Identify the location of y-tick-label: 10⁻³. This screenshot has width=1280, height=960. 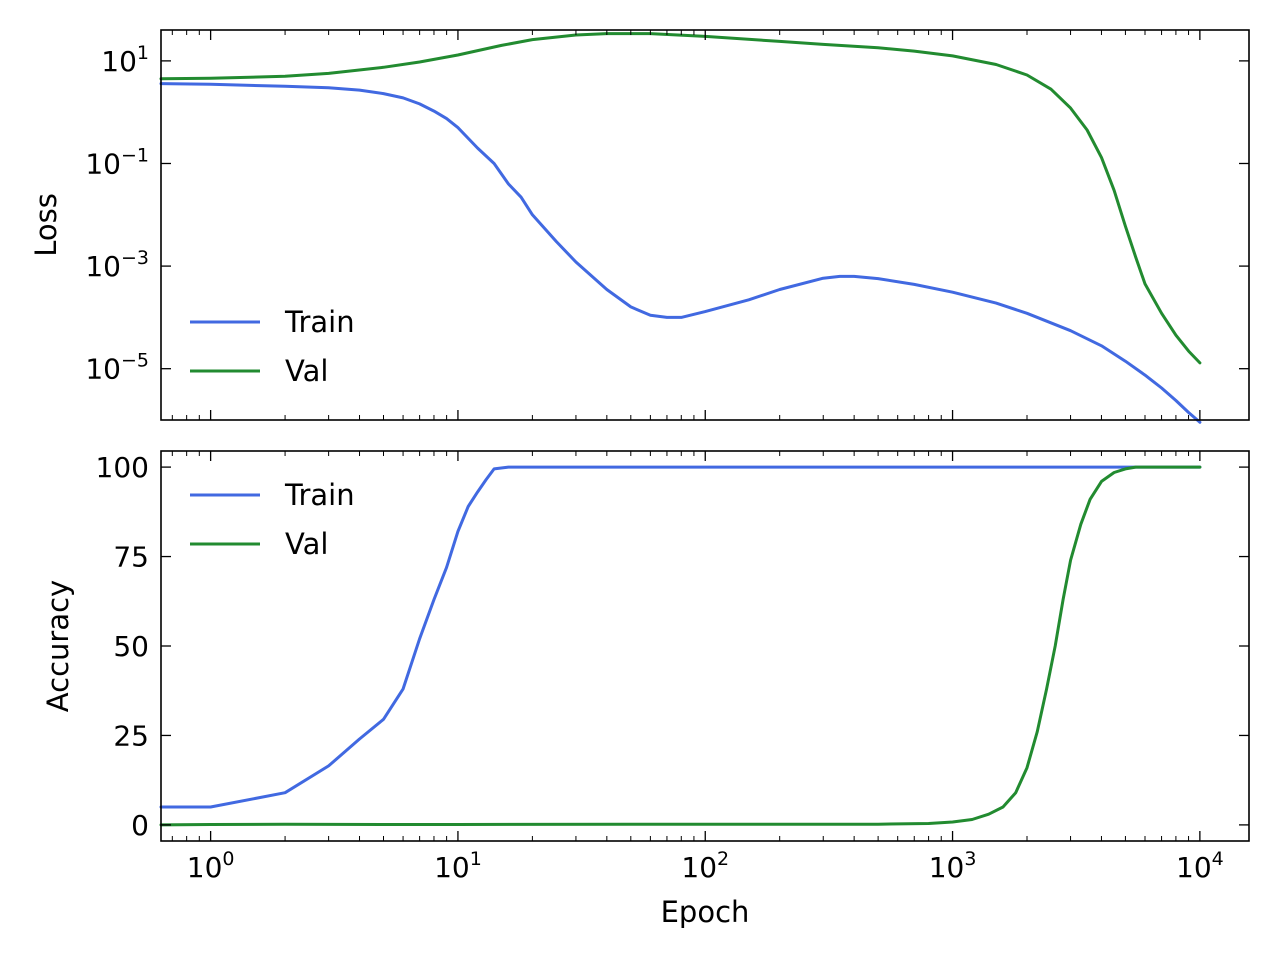
(117, 265).